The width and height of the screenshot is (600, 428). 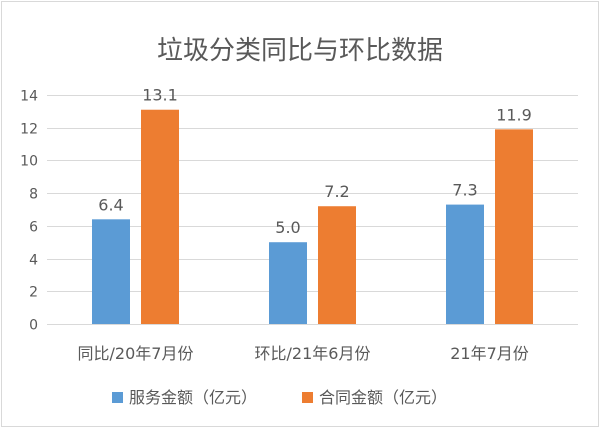 What do you see at coordinates (33, 261) in the screenshot?
I see `y-tick-label: 4` at bounding box center [33, 261].